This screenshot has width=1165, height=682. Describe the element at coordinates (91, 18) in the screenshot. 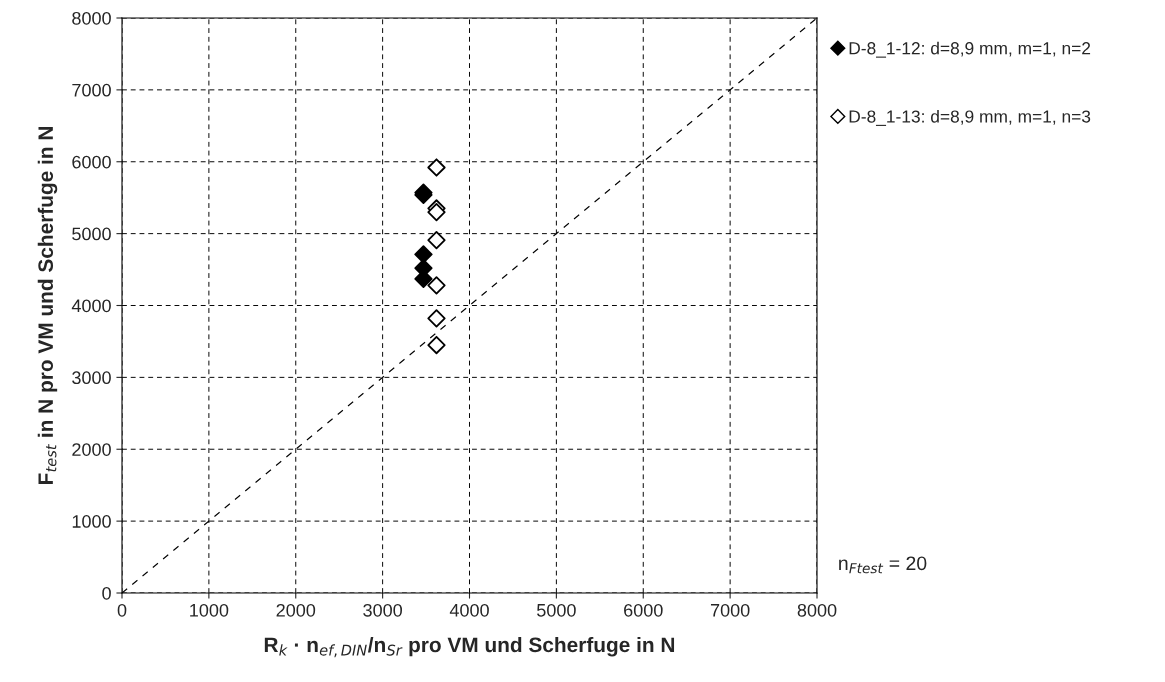

I see `y-tick-label: 8000` at that location.